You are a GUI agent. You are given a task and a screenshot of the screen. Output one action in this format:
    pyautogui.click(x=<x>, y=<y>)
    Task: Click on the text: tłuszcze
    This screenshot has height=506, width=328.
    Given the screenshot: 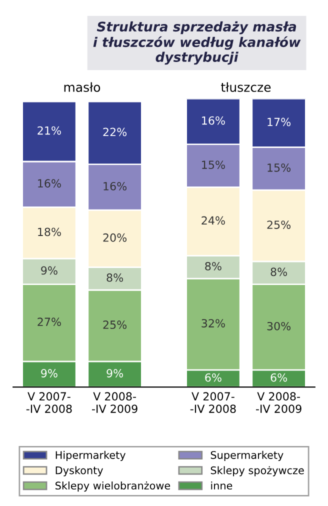 What is the action you would take?
    pyautogui.click(x=246, y=87)
    